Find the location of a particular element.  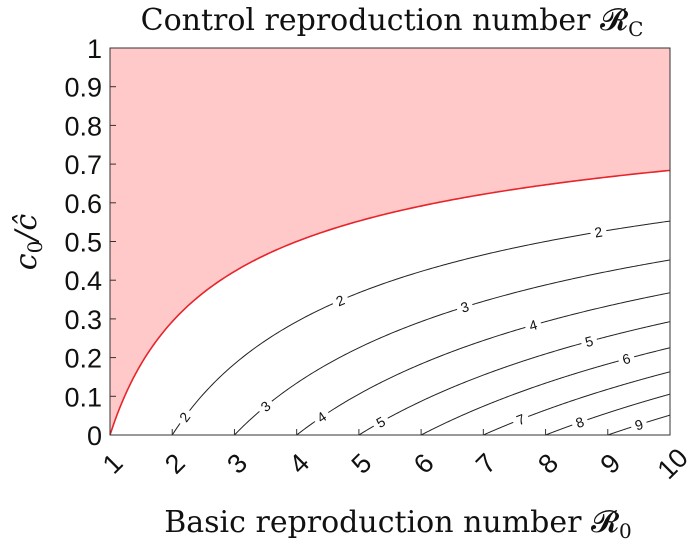

x-tick-label: 2 is located at coordinates (175, 464).